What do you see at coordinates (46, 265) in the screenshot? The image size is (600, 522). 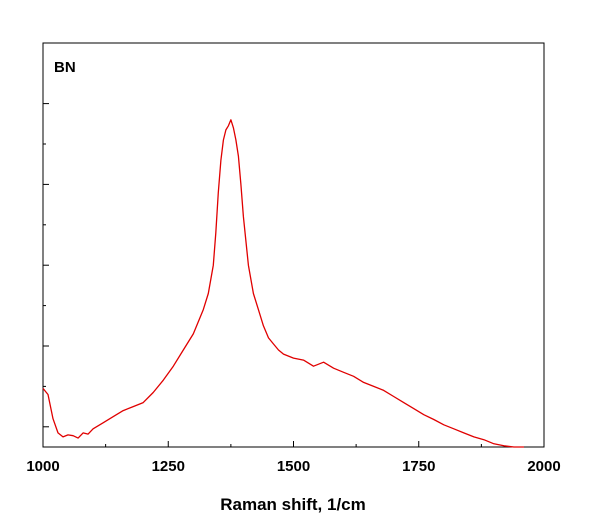 I see `y-axis-ticks` at bounding box center [46, 265].